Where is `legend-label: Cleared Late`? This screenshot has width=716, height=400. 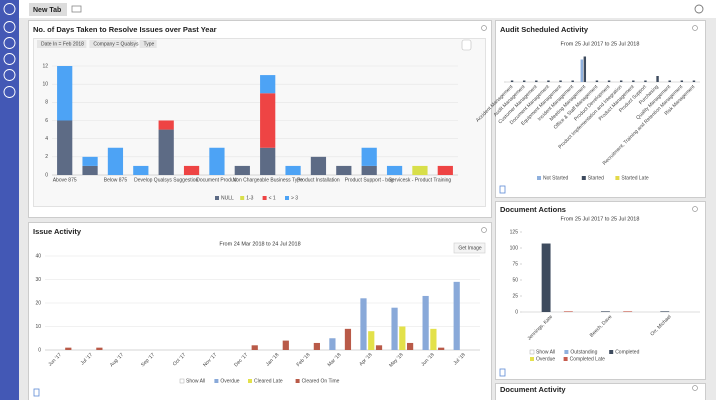
legend-label: Cleared Late is located at coordinates (268, 381).